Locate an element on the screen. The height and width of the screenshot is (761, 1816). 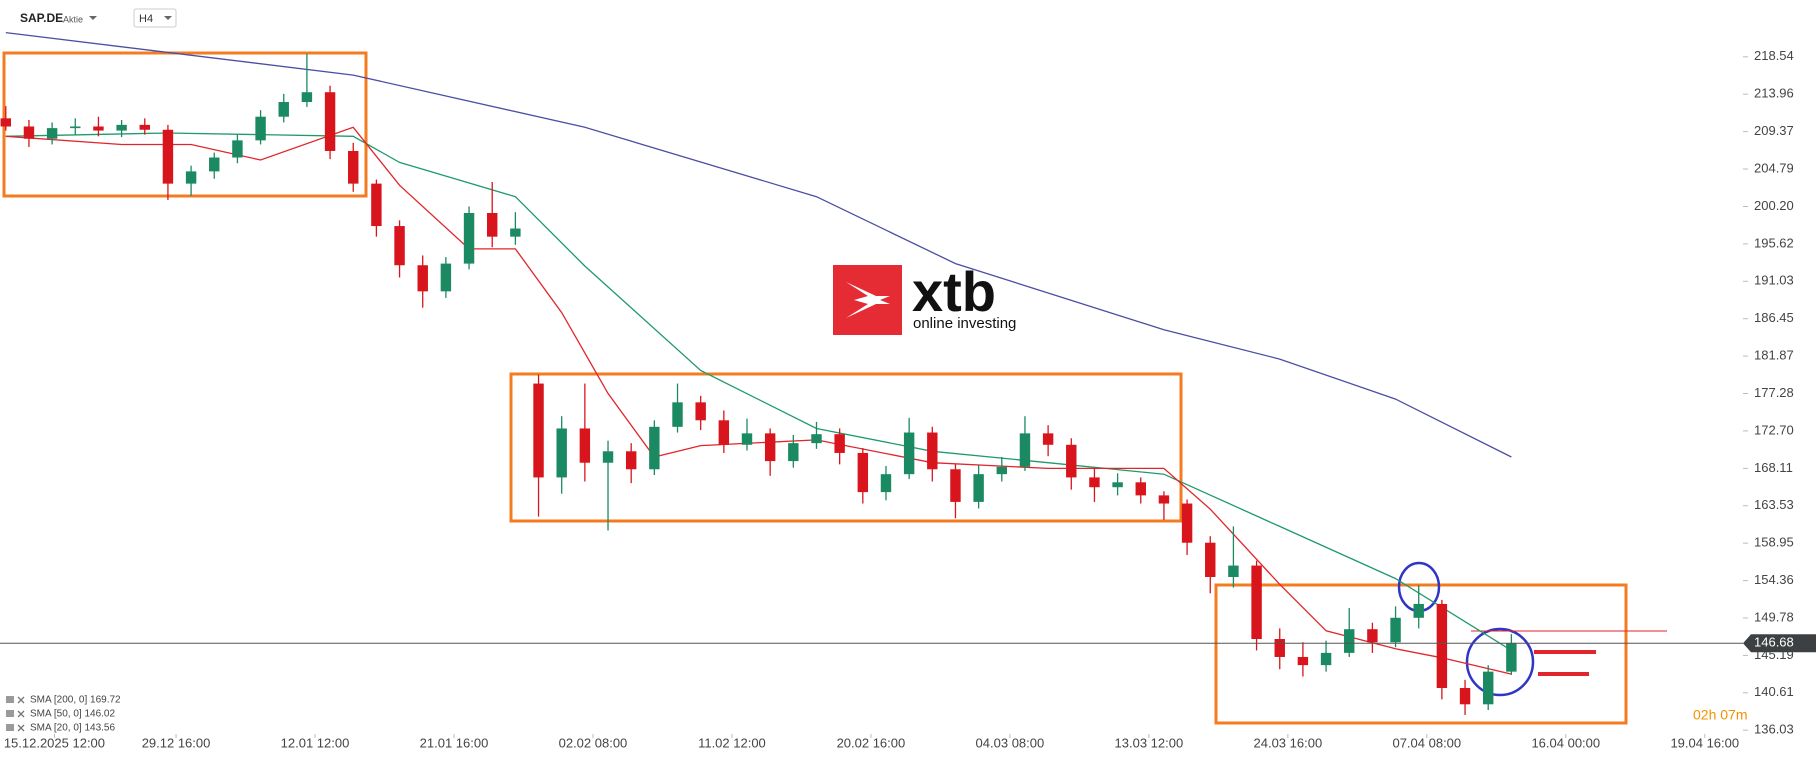
timeframe-select is located at coordinates (155, 18).